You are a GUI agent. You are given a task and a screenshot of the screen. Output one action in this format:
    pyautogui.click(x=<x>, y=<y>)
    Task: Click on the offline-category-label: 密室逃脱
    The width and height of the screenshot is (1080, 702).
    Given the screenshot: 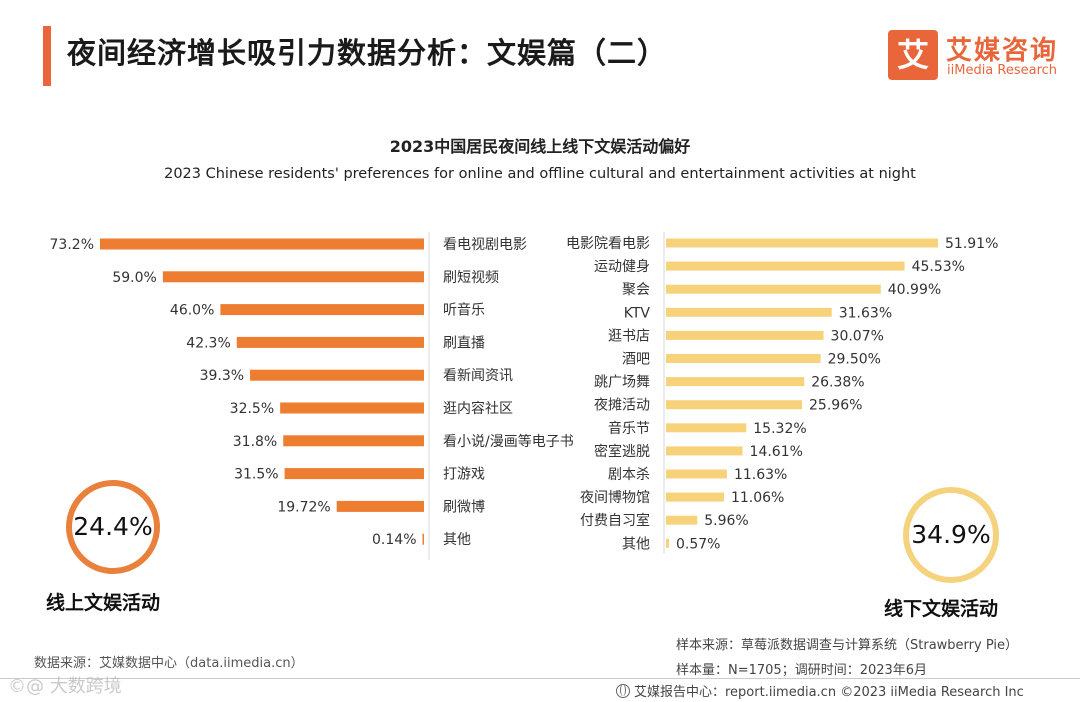 What is the action you would take?
    pyautogui.click(x=622, y=451)
    